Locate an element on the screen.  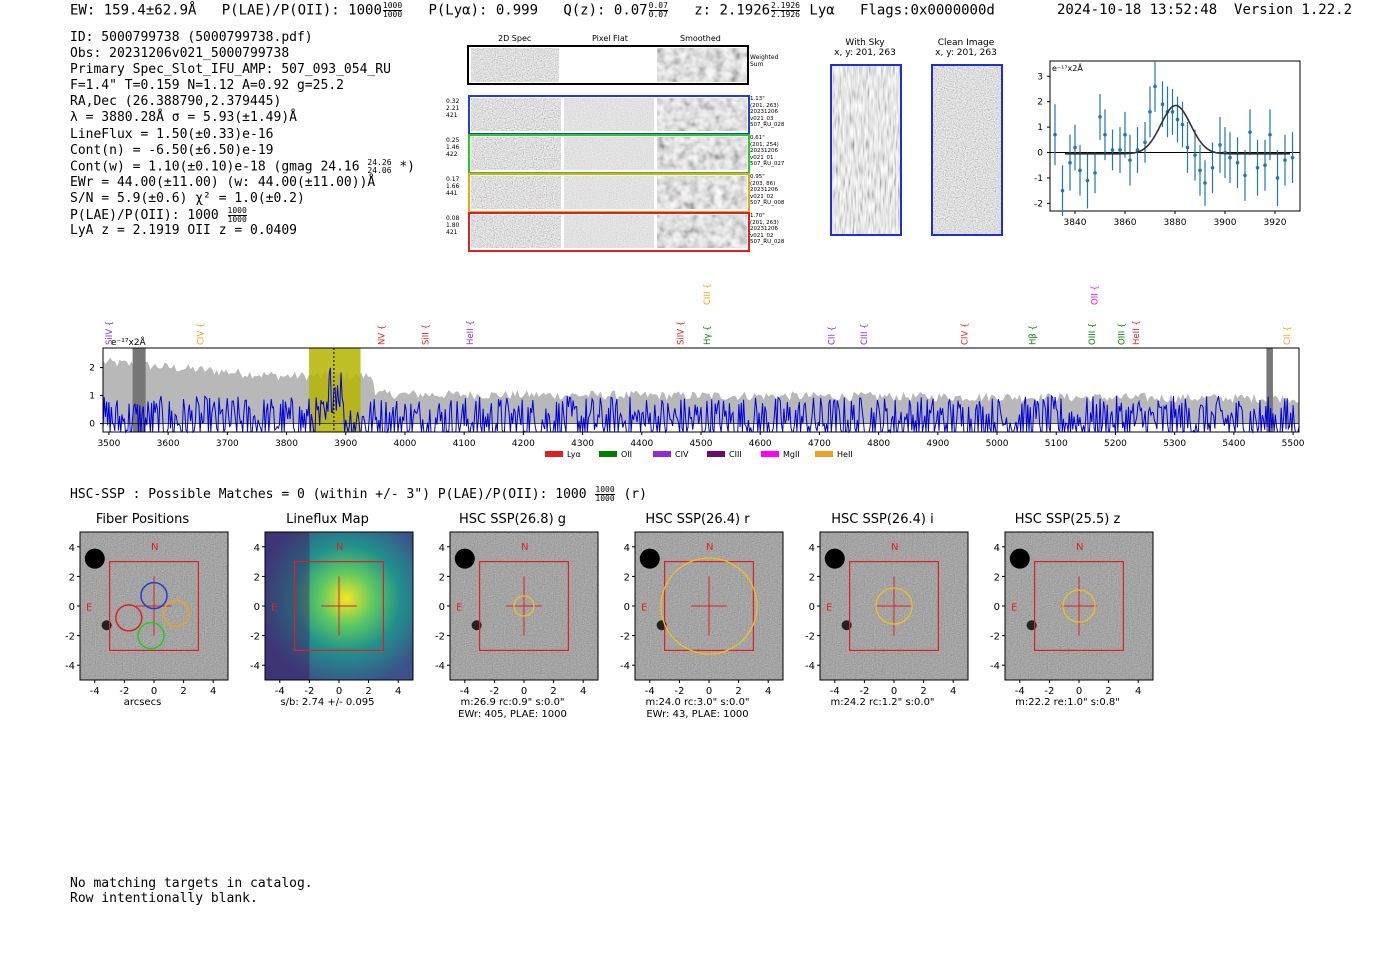
panel-caption: m:24.0 rc:3.0" s:0.0" EWr: 43, PLAE: 1000 is located at coordinates (697, 709).